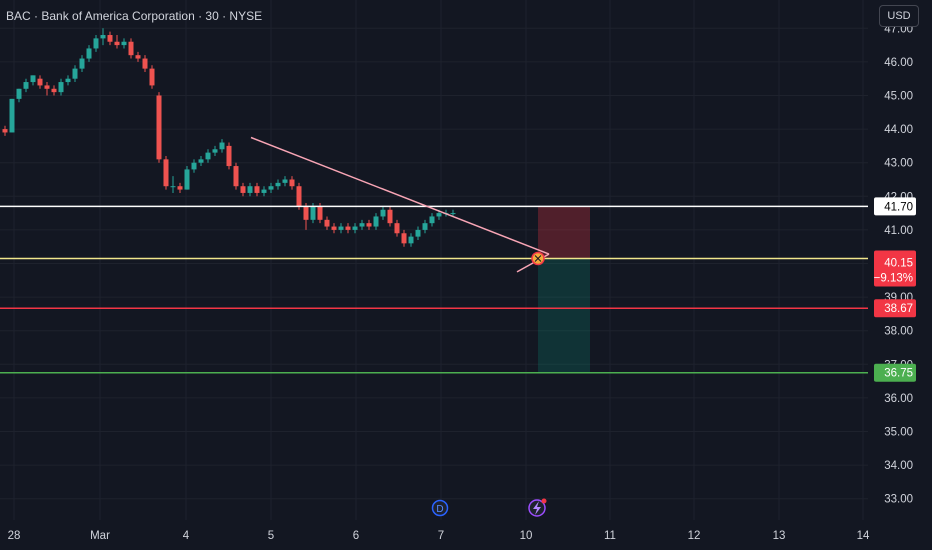  What do you see at coordinates (898, 399) in the screenshot?
I see `price-tick-label: 36.00` at bounding box center [898, 399].